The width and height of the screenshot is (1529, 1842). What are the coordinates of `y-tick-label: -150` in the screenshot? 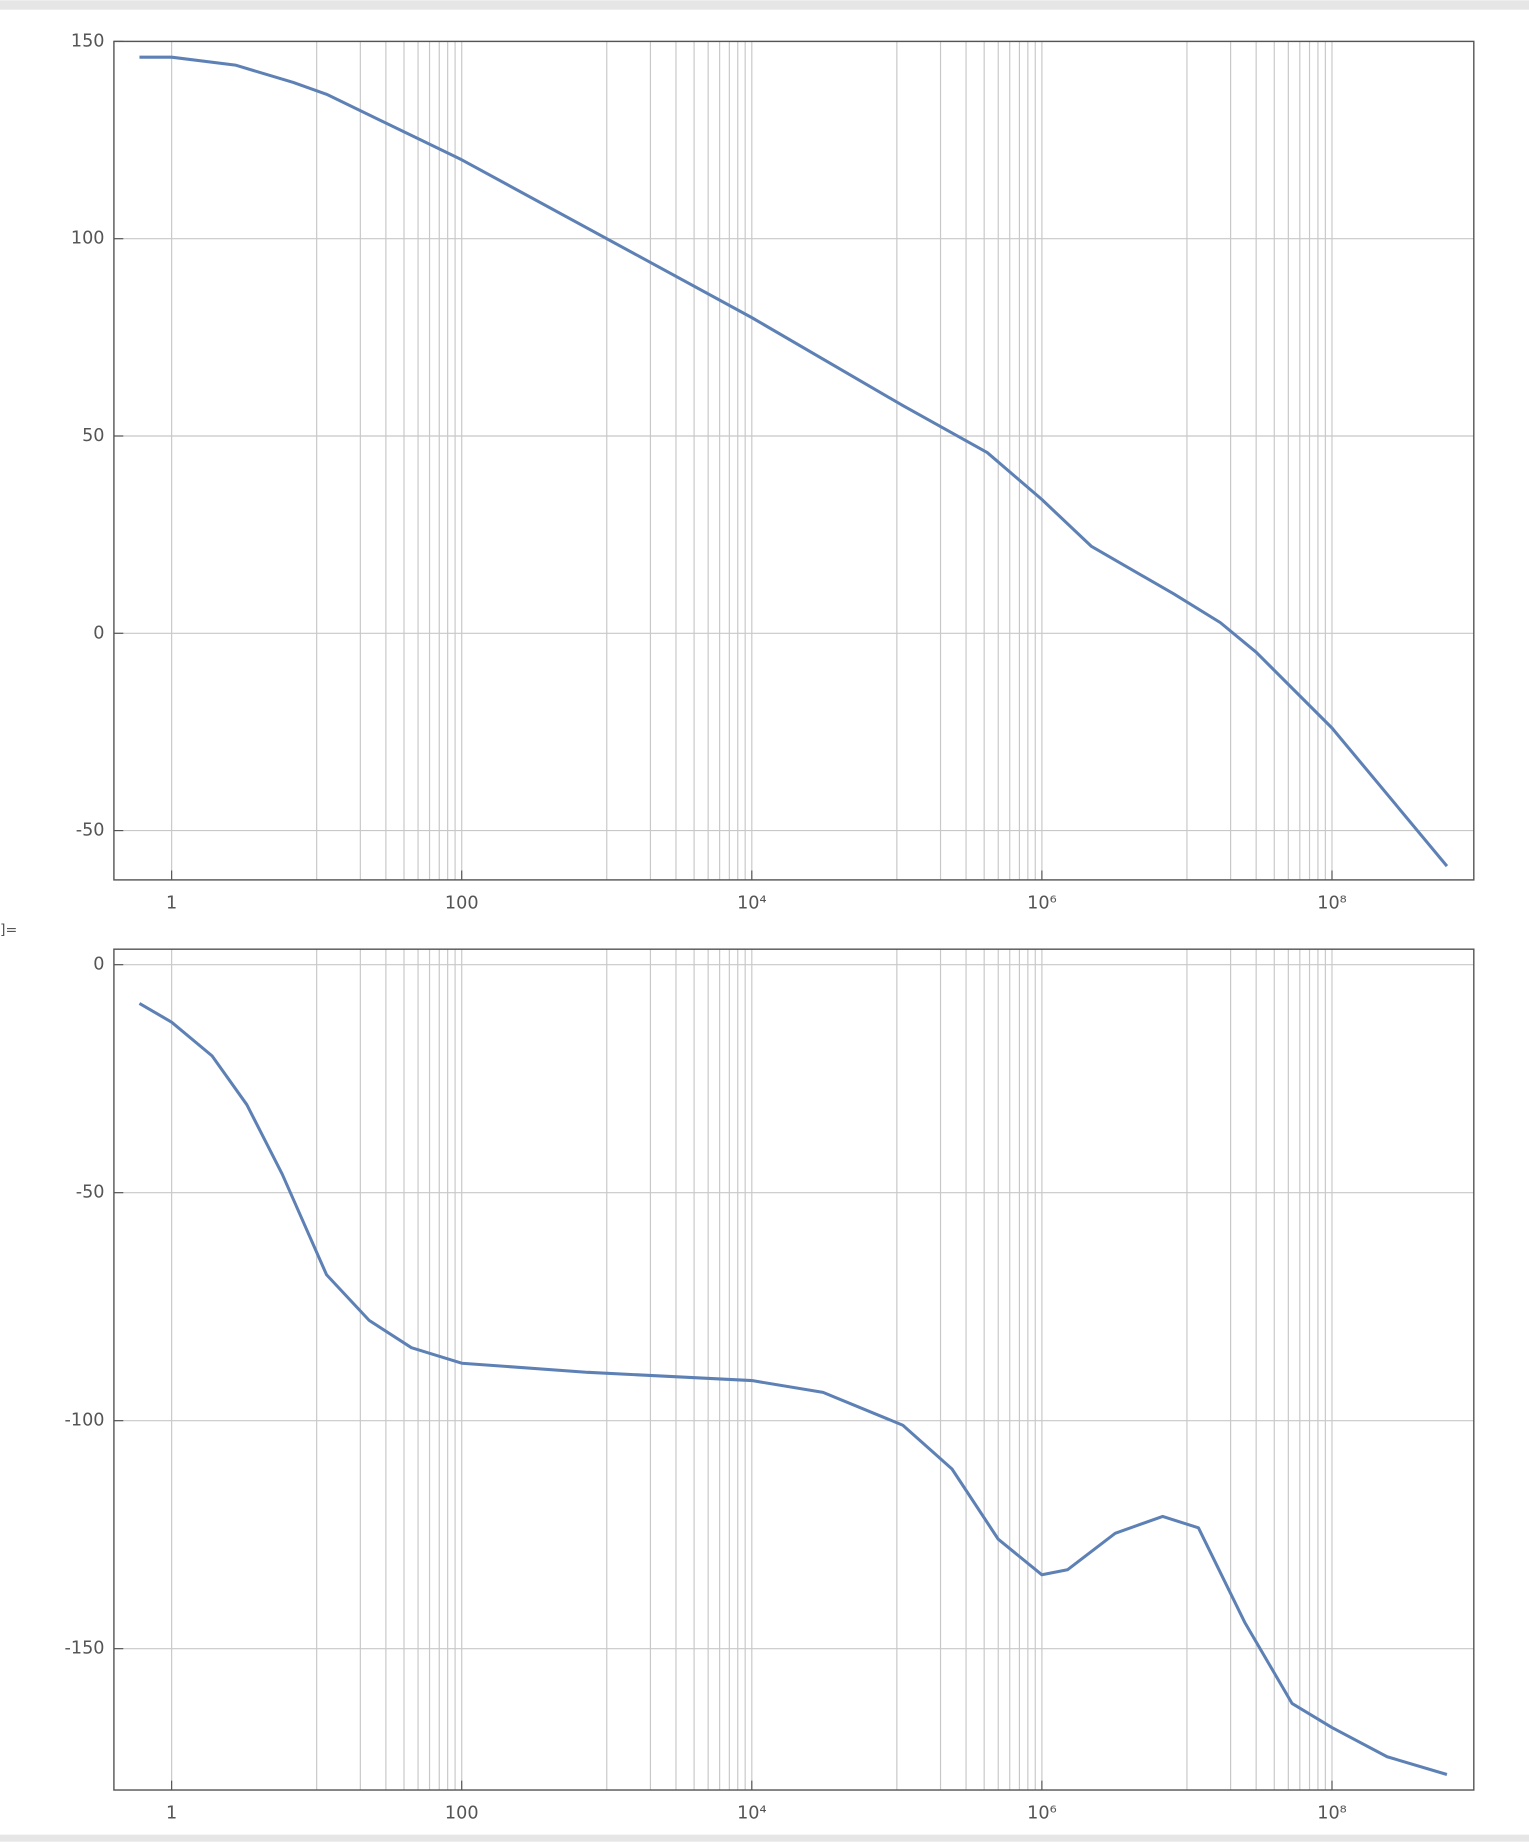 It's located at (85, 1649).